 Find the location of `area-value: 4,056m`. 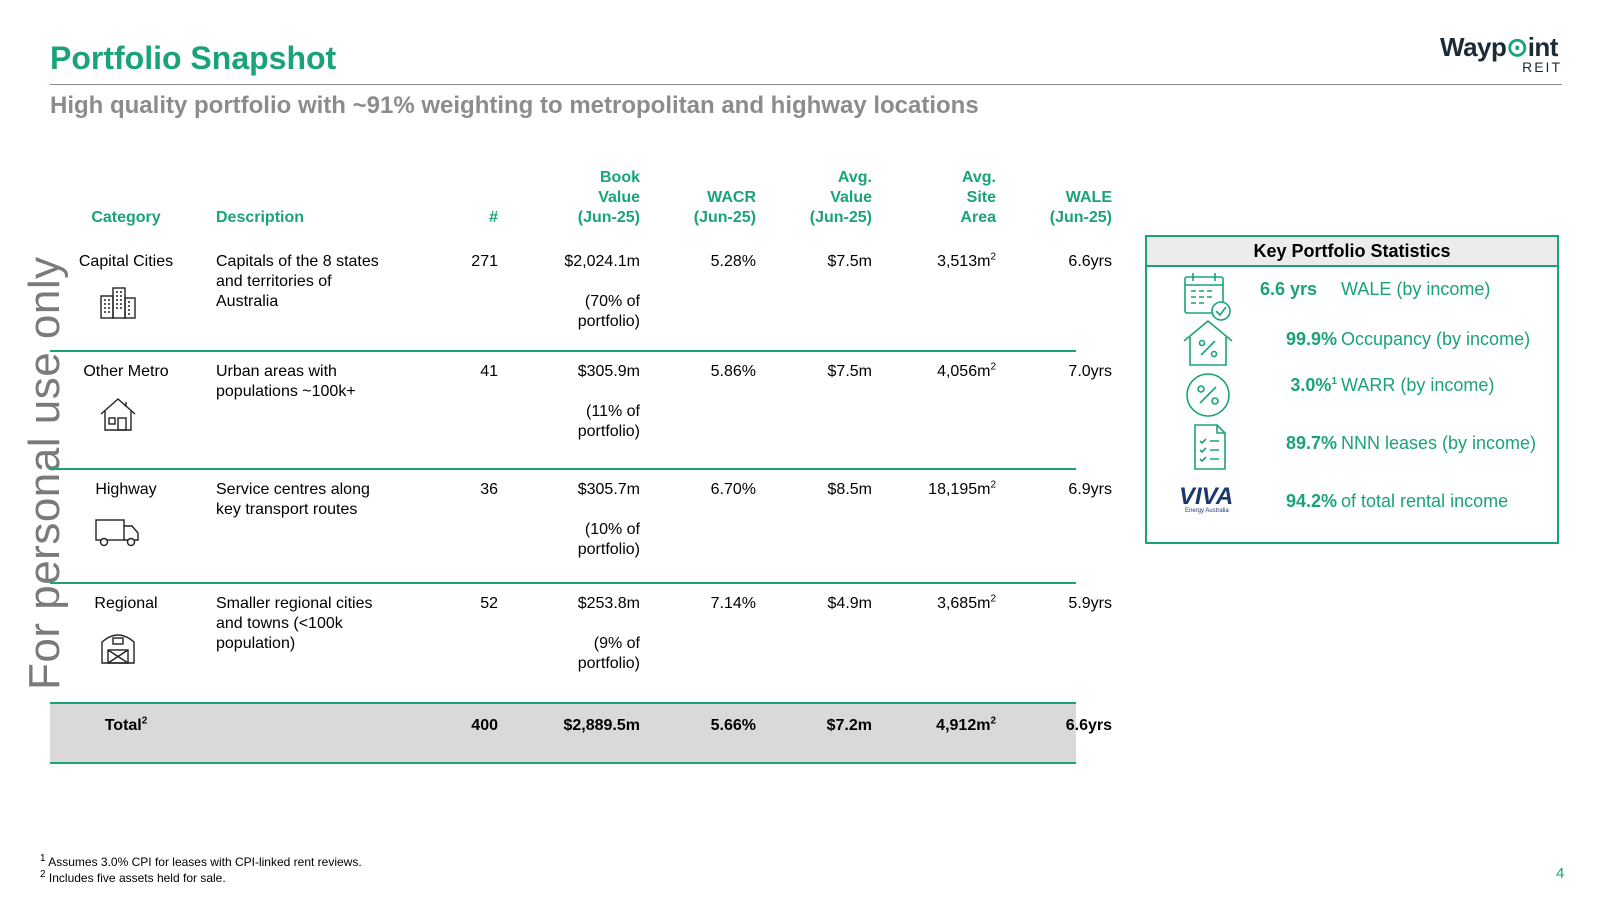

area-value: 4,056m is located at coordinates (964, 371).